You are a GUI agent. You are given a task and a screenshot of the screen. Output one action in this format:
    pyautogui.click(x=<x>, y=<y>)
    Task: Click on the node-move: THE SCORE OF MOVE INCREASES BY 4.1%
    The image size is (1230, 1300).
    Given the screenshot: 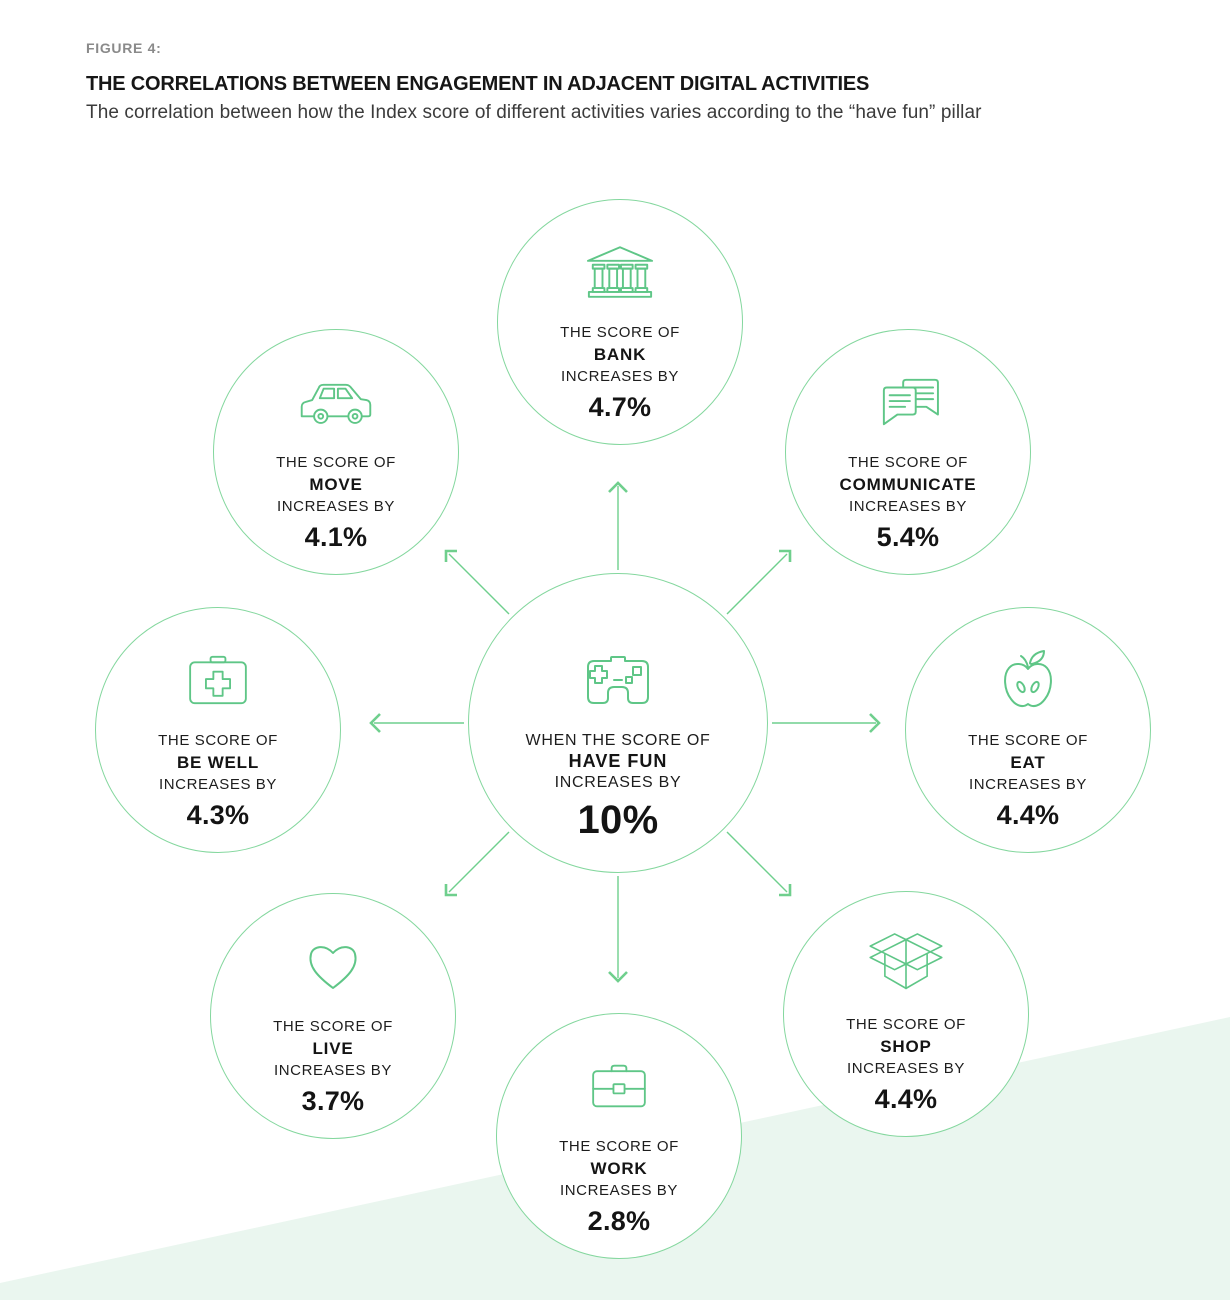 What is the action you would take?
    pyautogui.click(x=336, y=452)
    